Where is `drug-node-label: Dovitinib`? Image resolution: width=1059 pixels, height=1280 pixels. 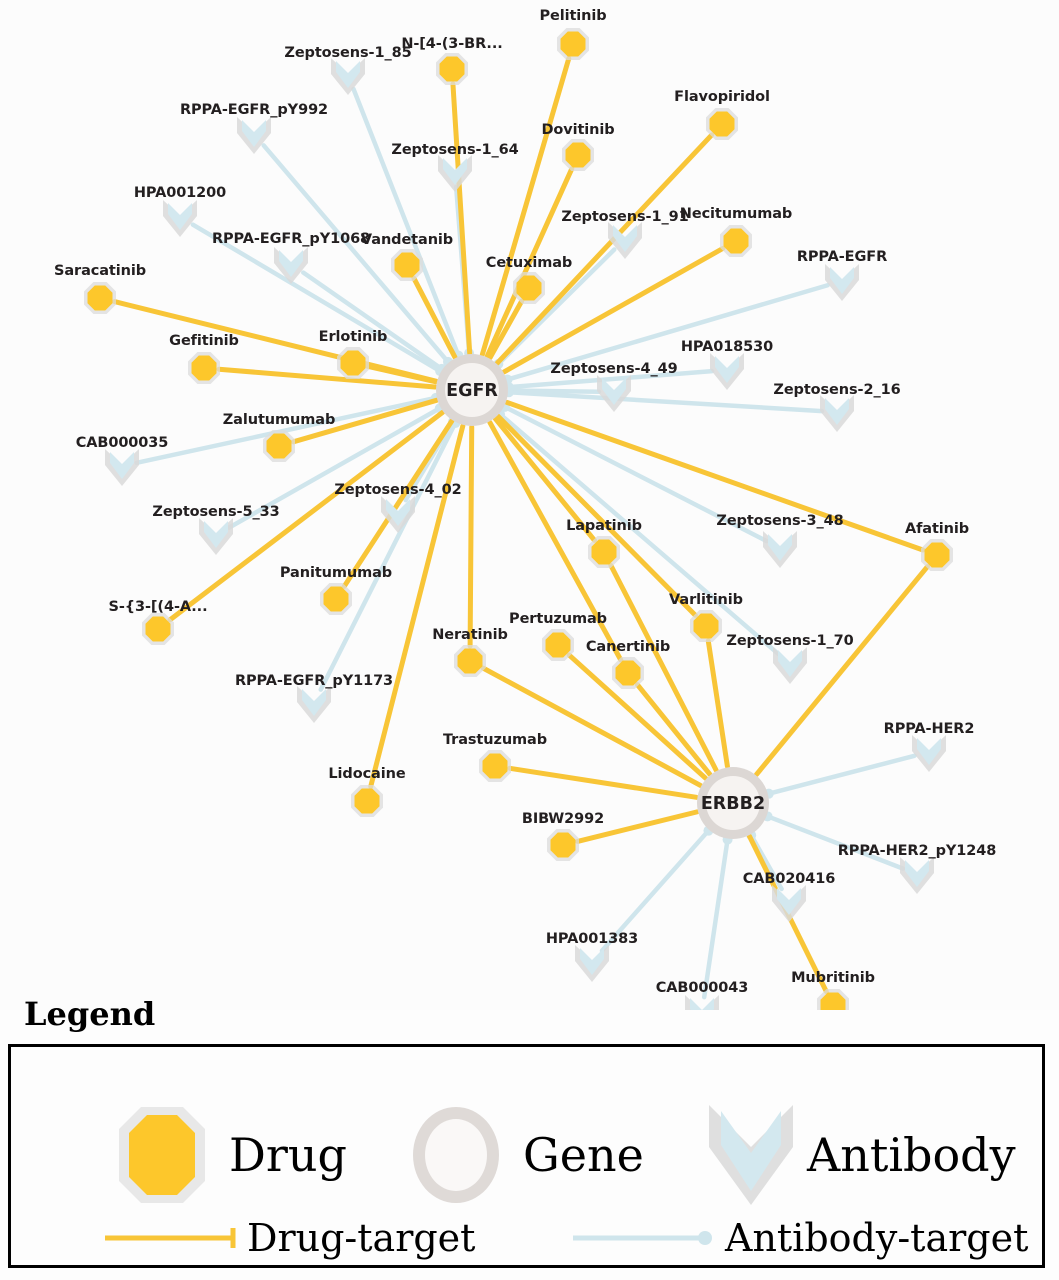 drug-node-label: Dovitinib is located at coordinates (578, 130).